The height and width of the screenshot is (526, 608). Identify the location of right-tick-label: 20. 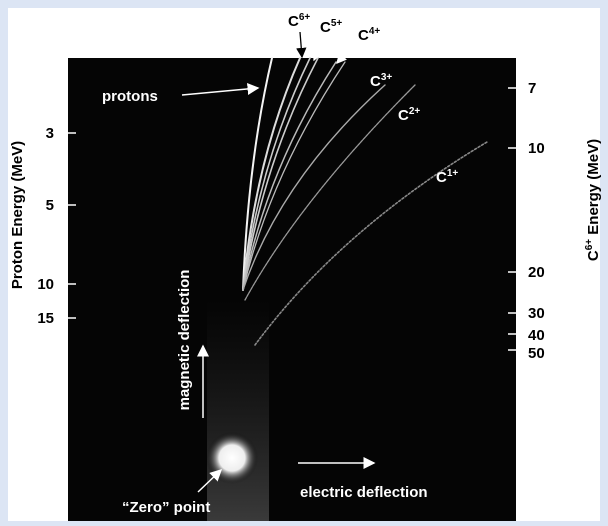
(536, 272).